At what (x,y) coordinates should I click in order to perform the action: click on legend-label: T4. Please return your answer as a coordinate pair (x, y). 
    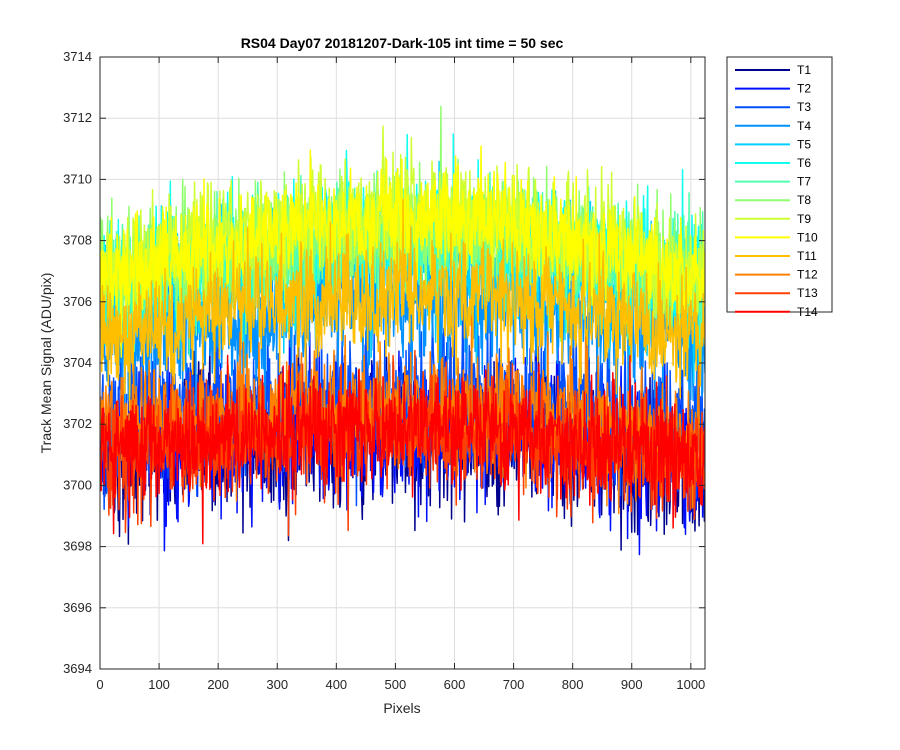
    Looking at the image, I should click on (804, 126).